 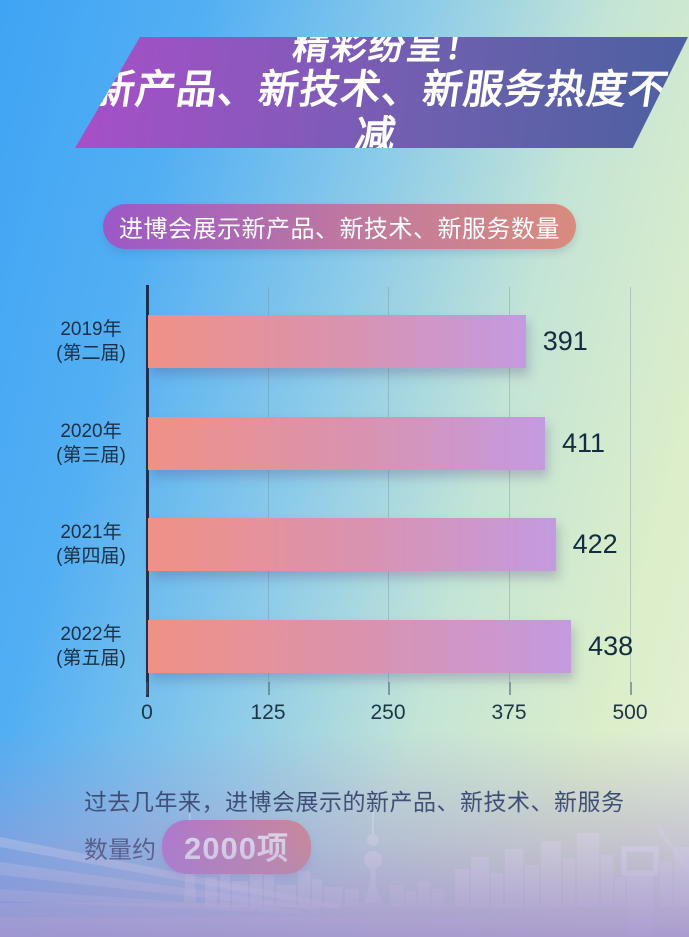 I want to click on category-session: (第五届), so click(x=91, y=658).